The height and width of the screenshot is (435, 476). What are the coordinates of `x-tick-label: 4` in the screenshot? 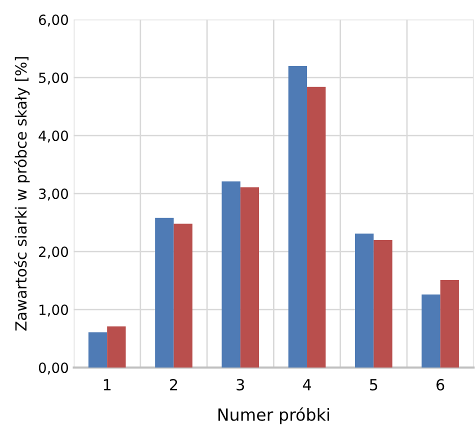 It's located at (307, 384).